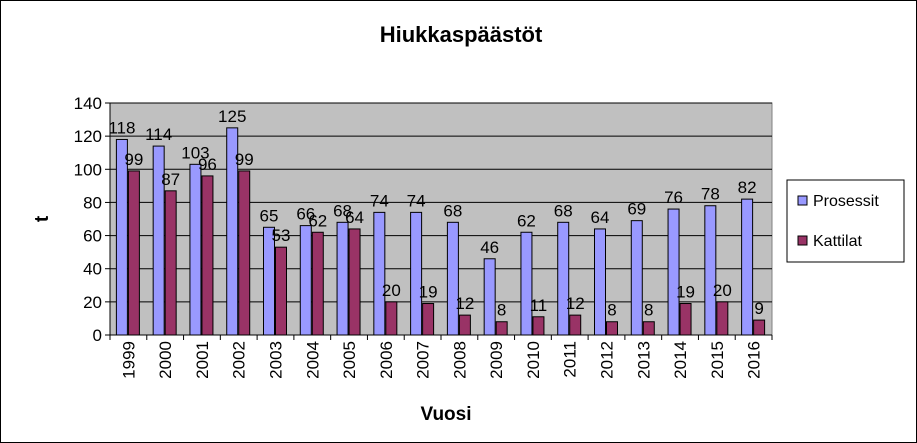 The width and height of the screenshot is (917, 443). What do you see at coordinates (42, 218) in the screenshot?
I see `y-axis-title: t` at bounding box center [42, 218].